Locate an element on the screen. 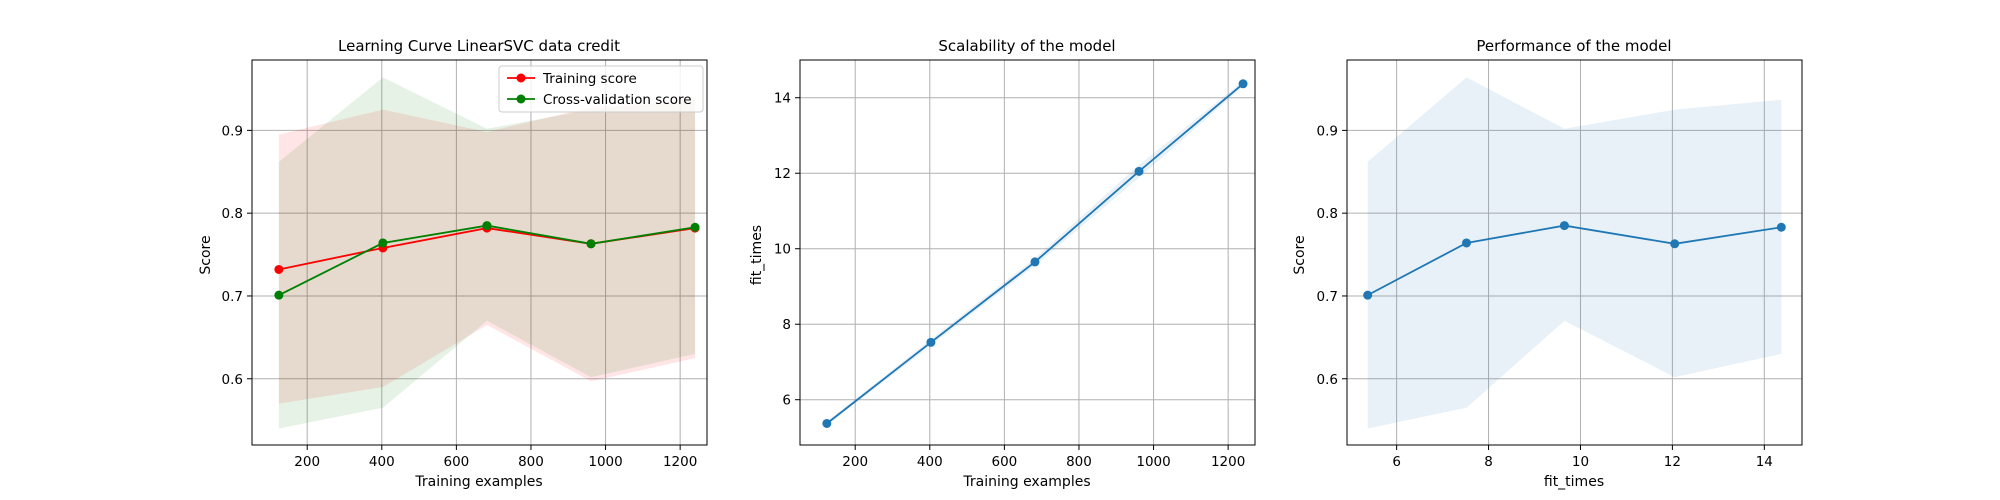 The width and height of the screenshot is (2000, 500). panel-2-ytick-label-2: 10 is located at coordinates (782, 250).